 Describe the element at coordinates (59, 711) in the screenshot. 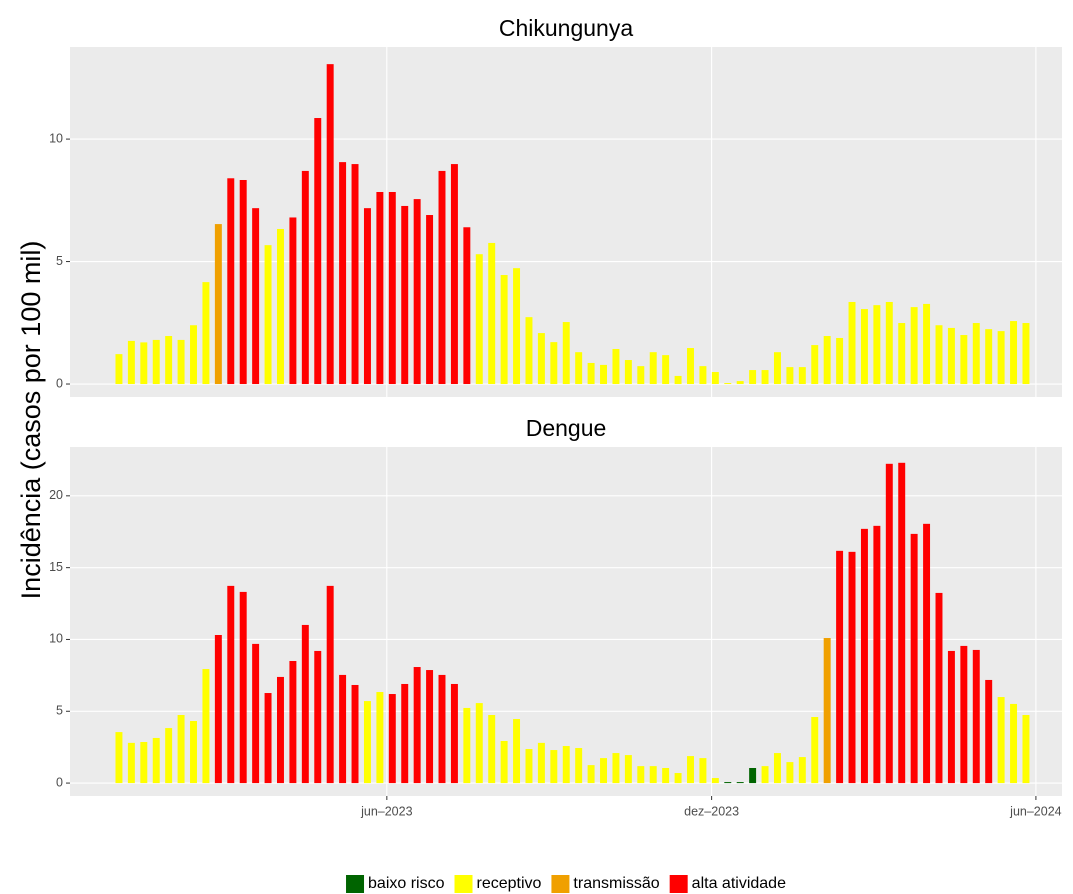

I see `y-tick-label: 5` at that location.